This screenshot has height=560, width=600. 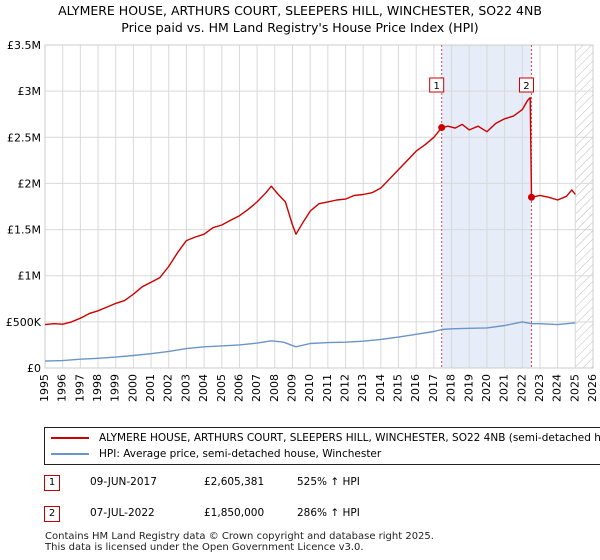 I want to click on x-tick-label: 2021, so click(x=504, y=388).